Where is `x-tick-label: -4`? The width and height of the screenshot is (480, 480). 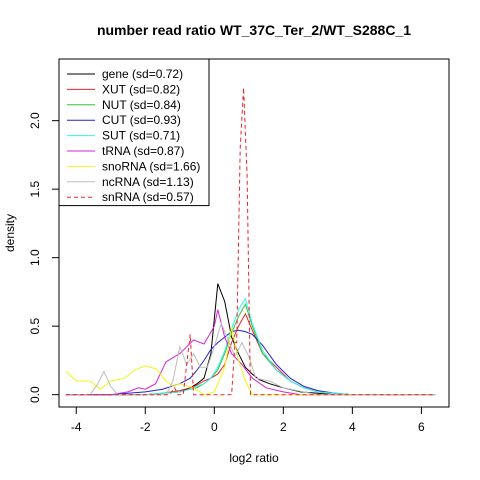
x-tick-label: -4 is located at coordinates (76, 427).